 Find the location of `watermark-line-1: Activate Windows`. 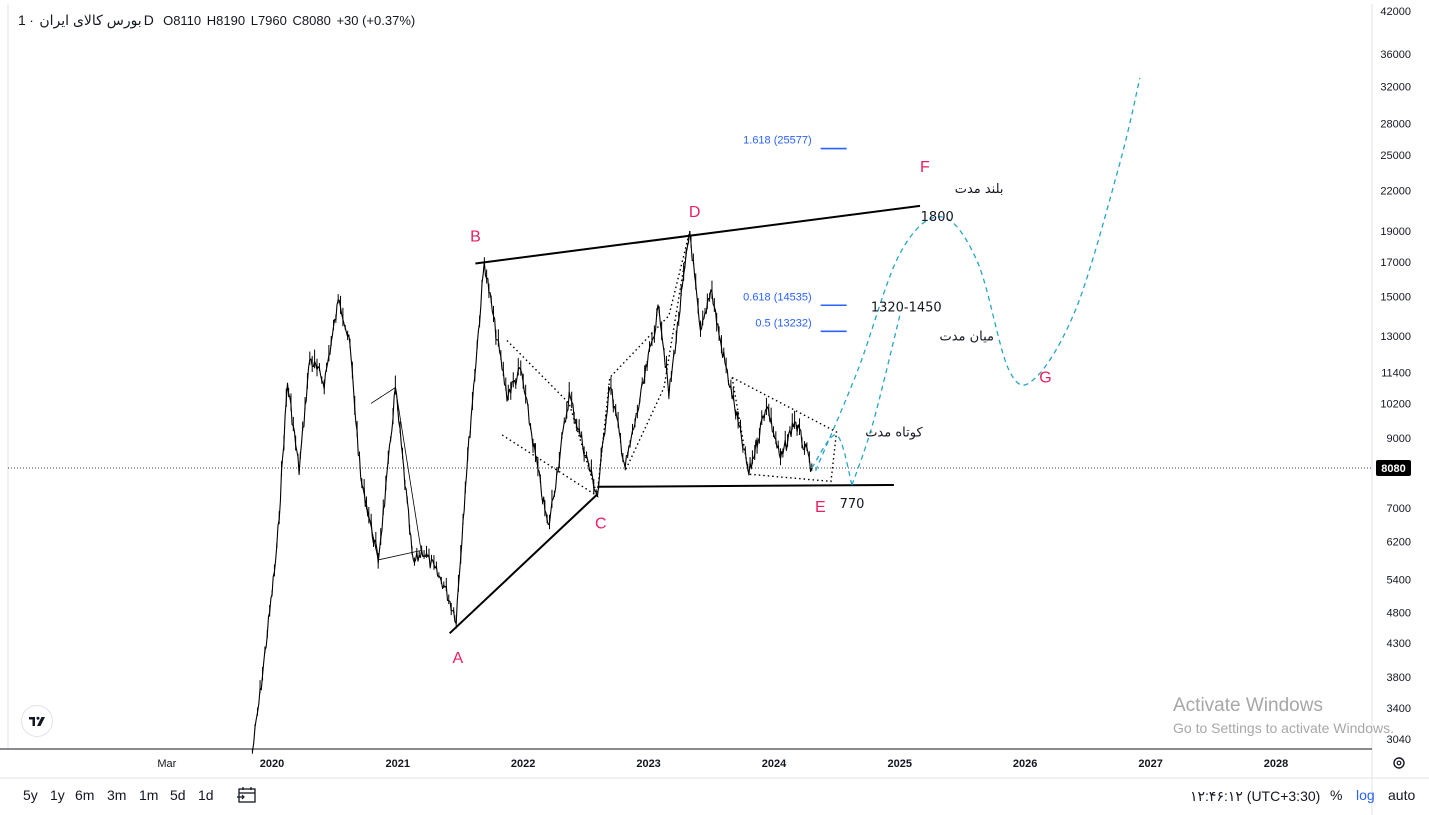

watermark-line-1: Activate Windows is located at coordinates (1248, 705).